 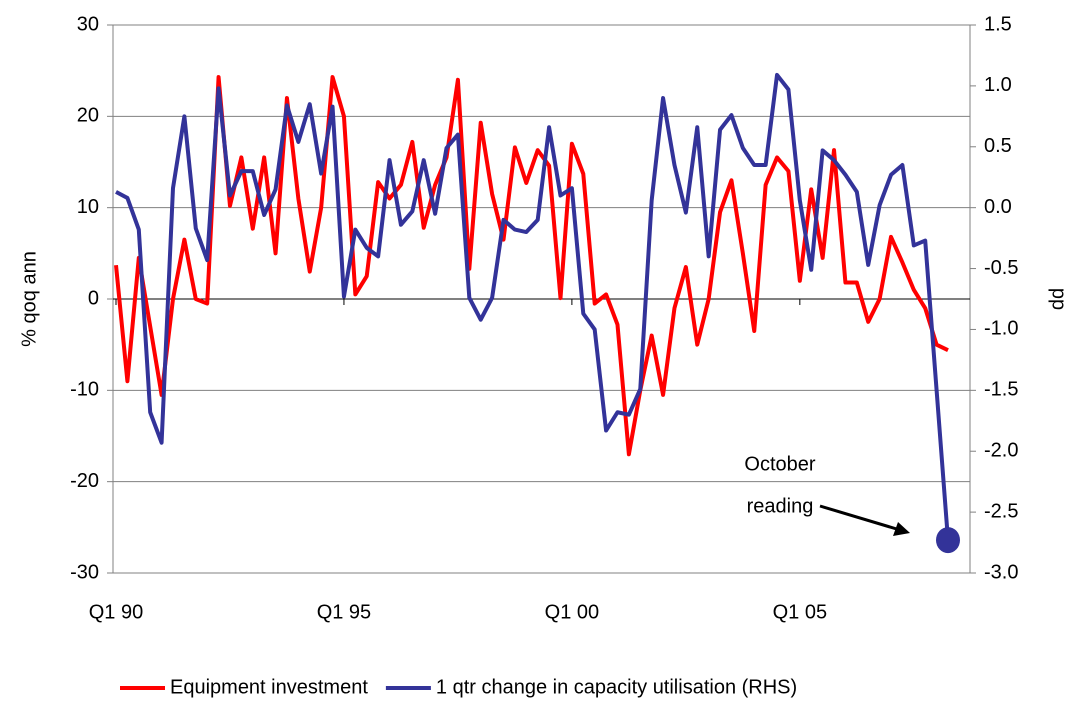 What do you see at coordinates (572, 612) in the screenshot?
I see `x-tick-label: Q1 00` at bounding box center [572, 612].